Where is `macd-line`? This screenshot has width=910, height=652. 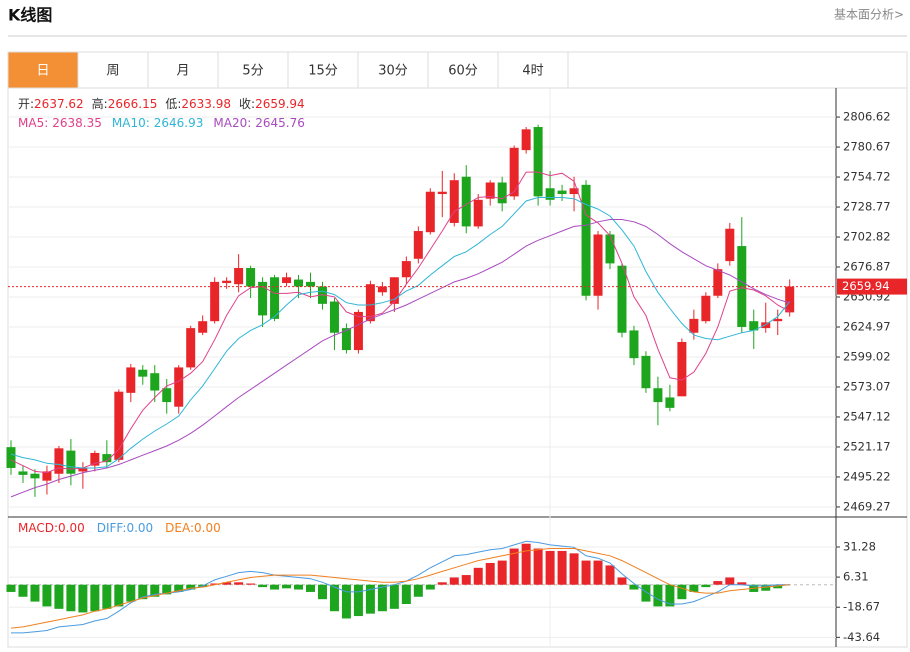 macd-line is located at coordinates (400, 588).